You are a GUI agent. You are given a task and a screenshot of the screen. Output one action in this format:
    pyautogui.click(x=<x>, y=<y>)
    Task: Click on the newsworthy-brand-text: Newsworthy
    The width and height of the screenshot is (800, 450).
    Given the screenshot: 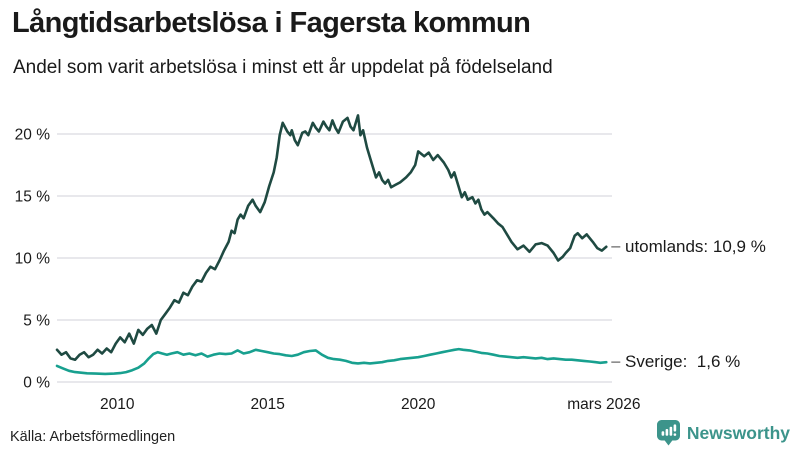 What is the action you would take?
    pyautogui.click(x=738, y=432)
    